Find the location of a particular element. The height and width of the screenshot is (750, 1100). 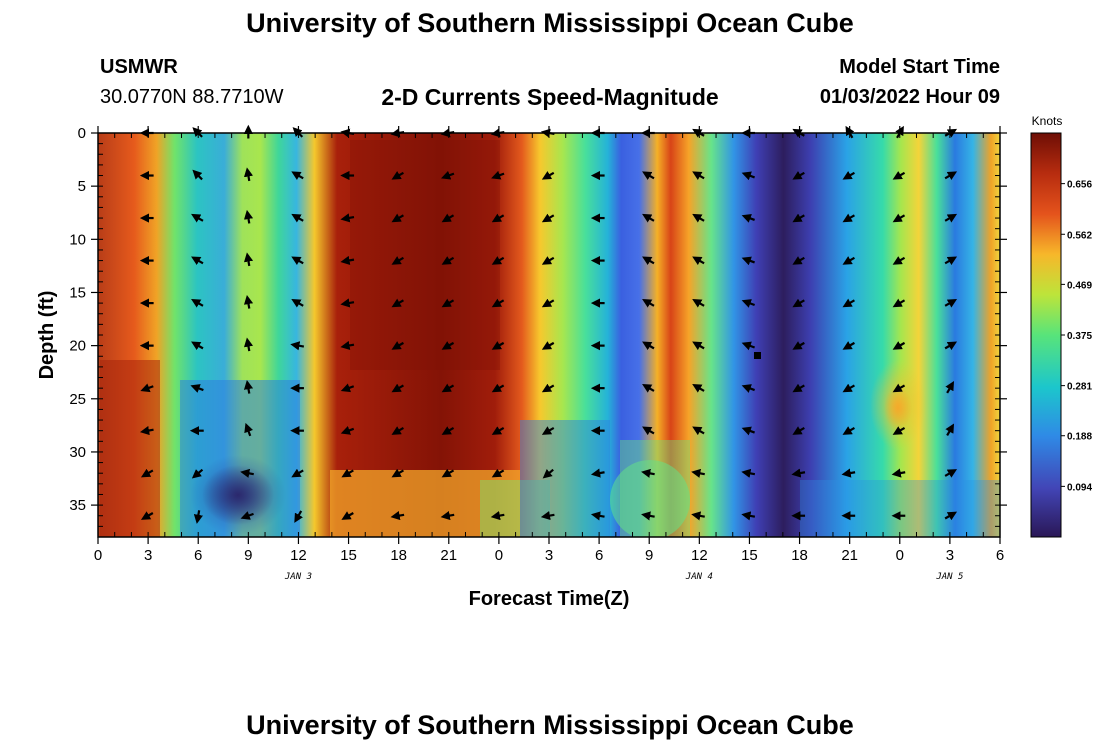

y-tick-label: 25 is located at coordinates (77, 399).